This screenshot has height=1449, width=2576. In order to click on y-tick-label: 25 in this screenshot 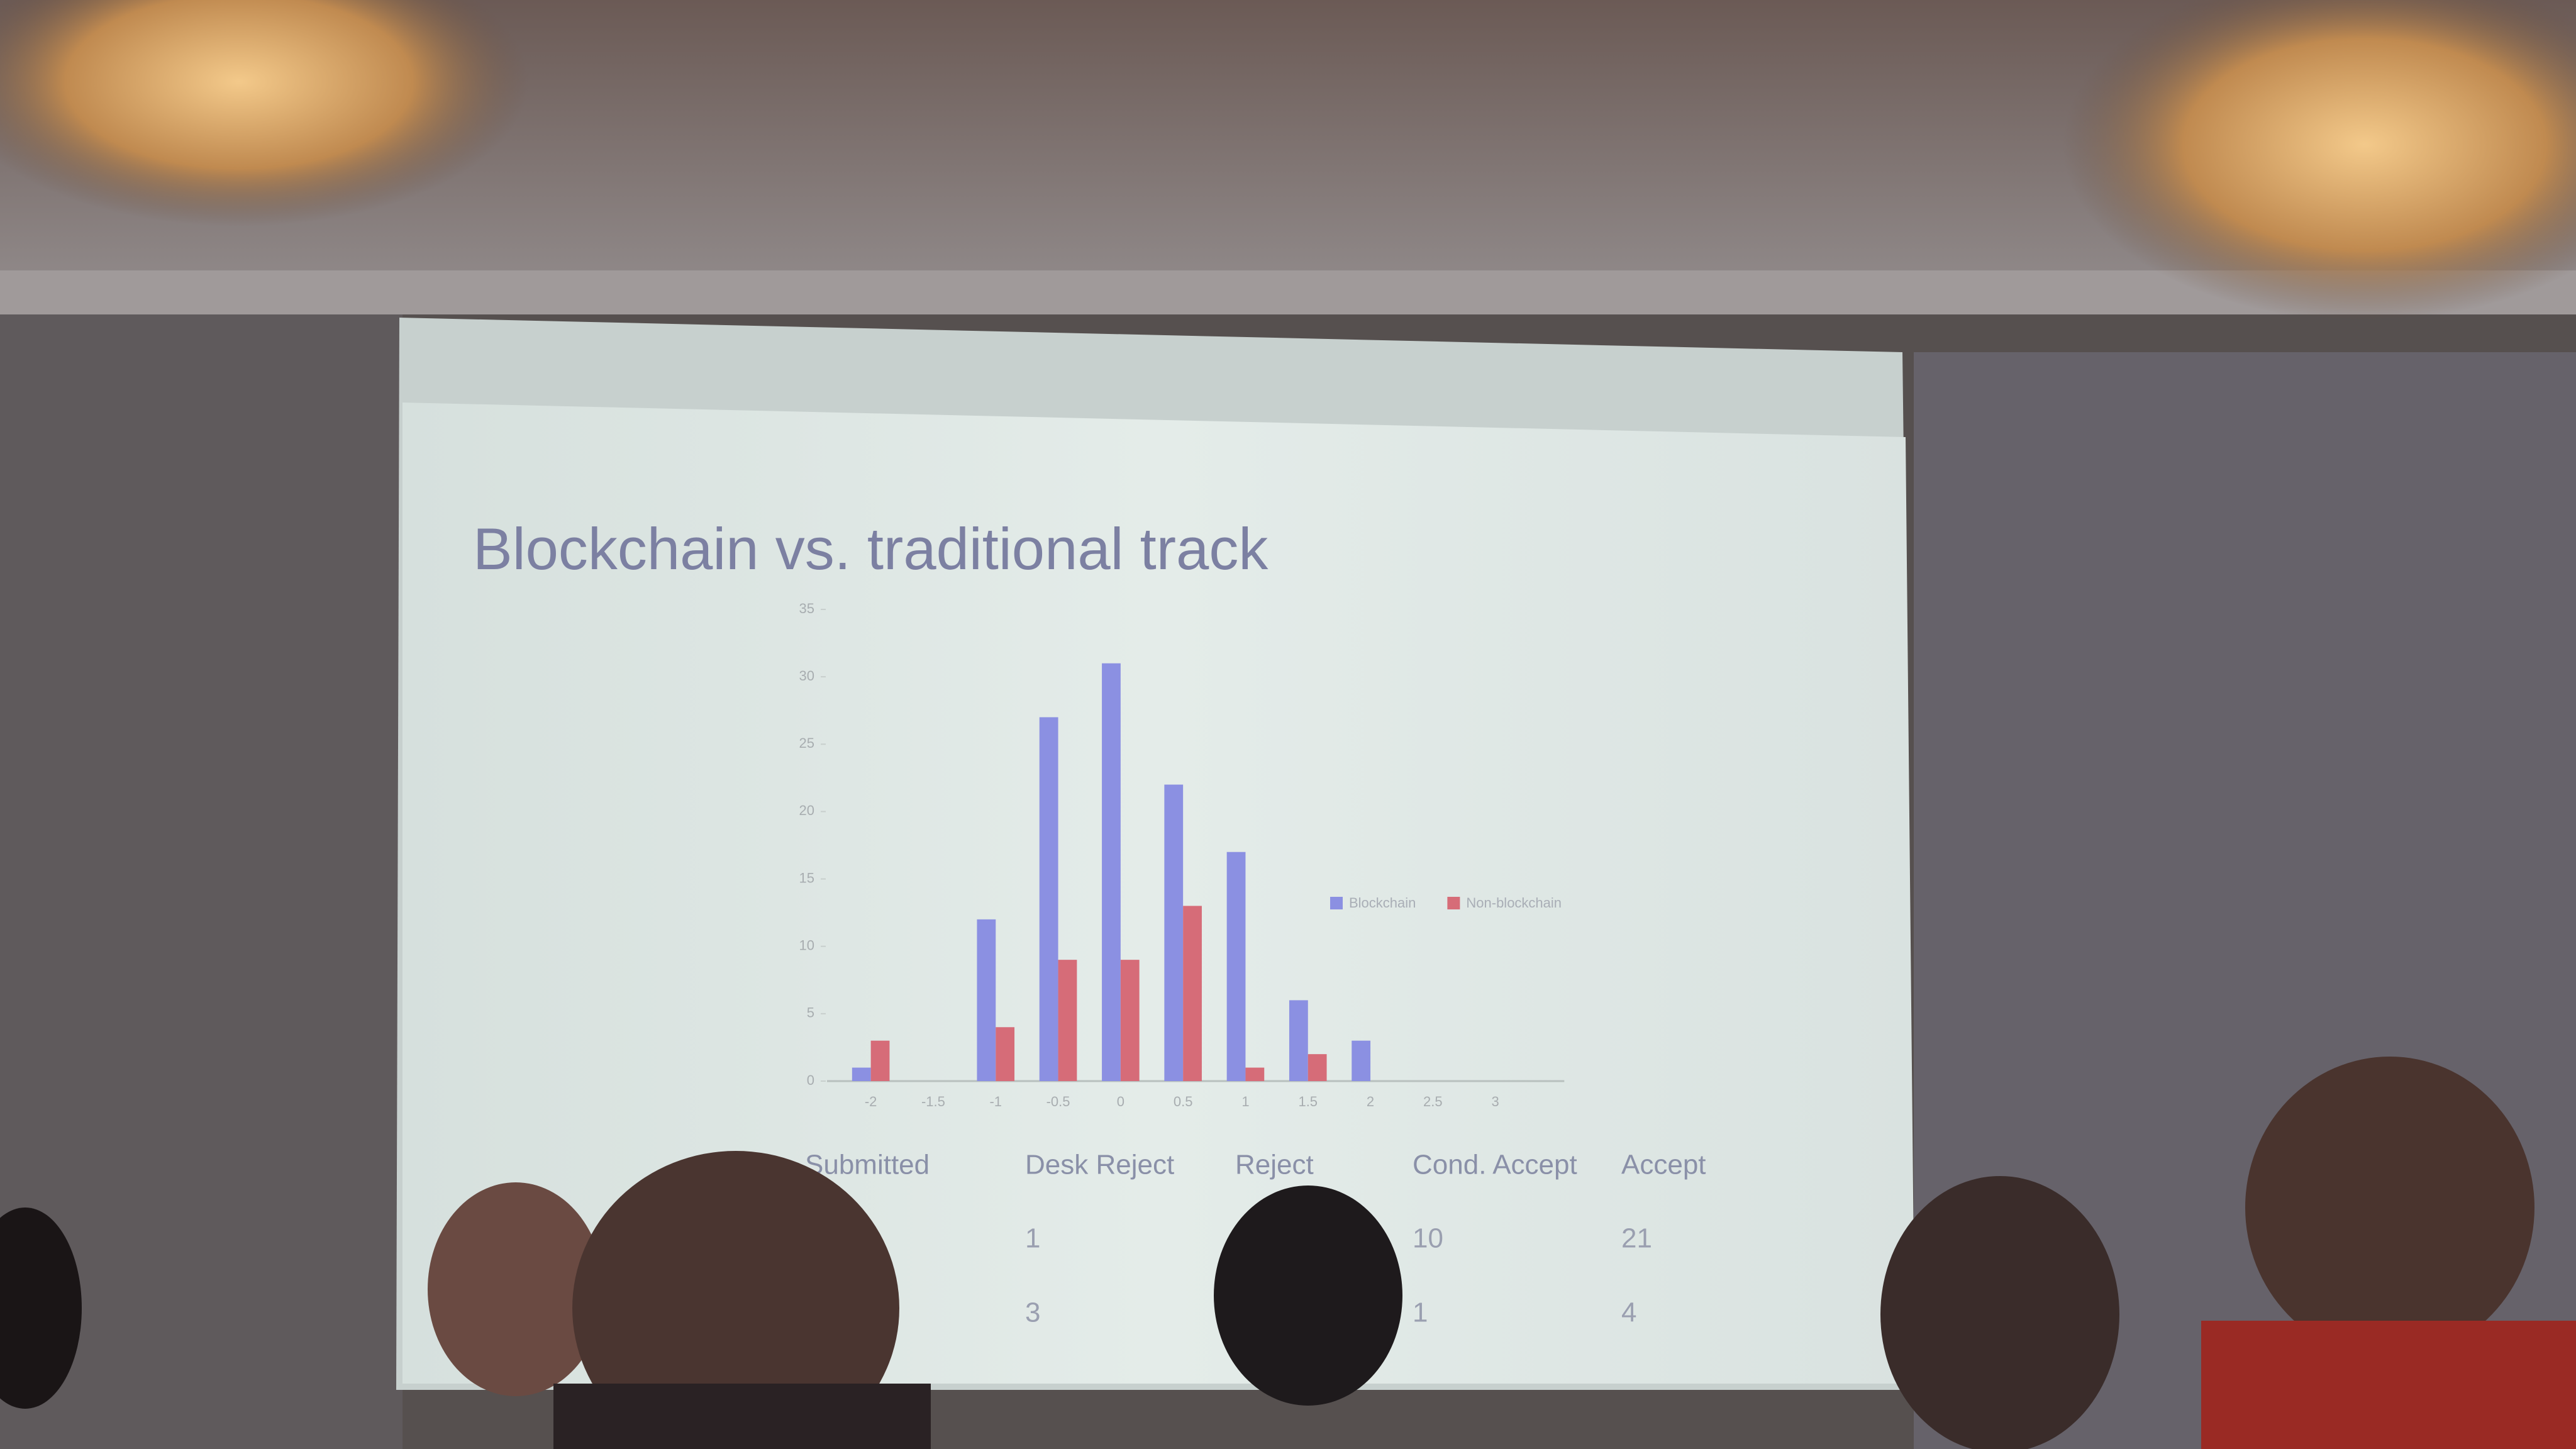, I will do `click(806, 743)`.